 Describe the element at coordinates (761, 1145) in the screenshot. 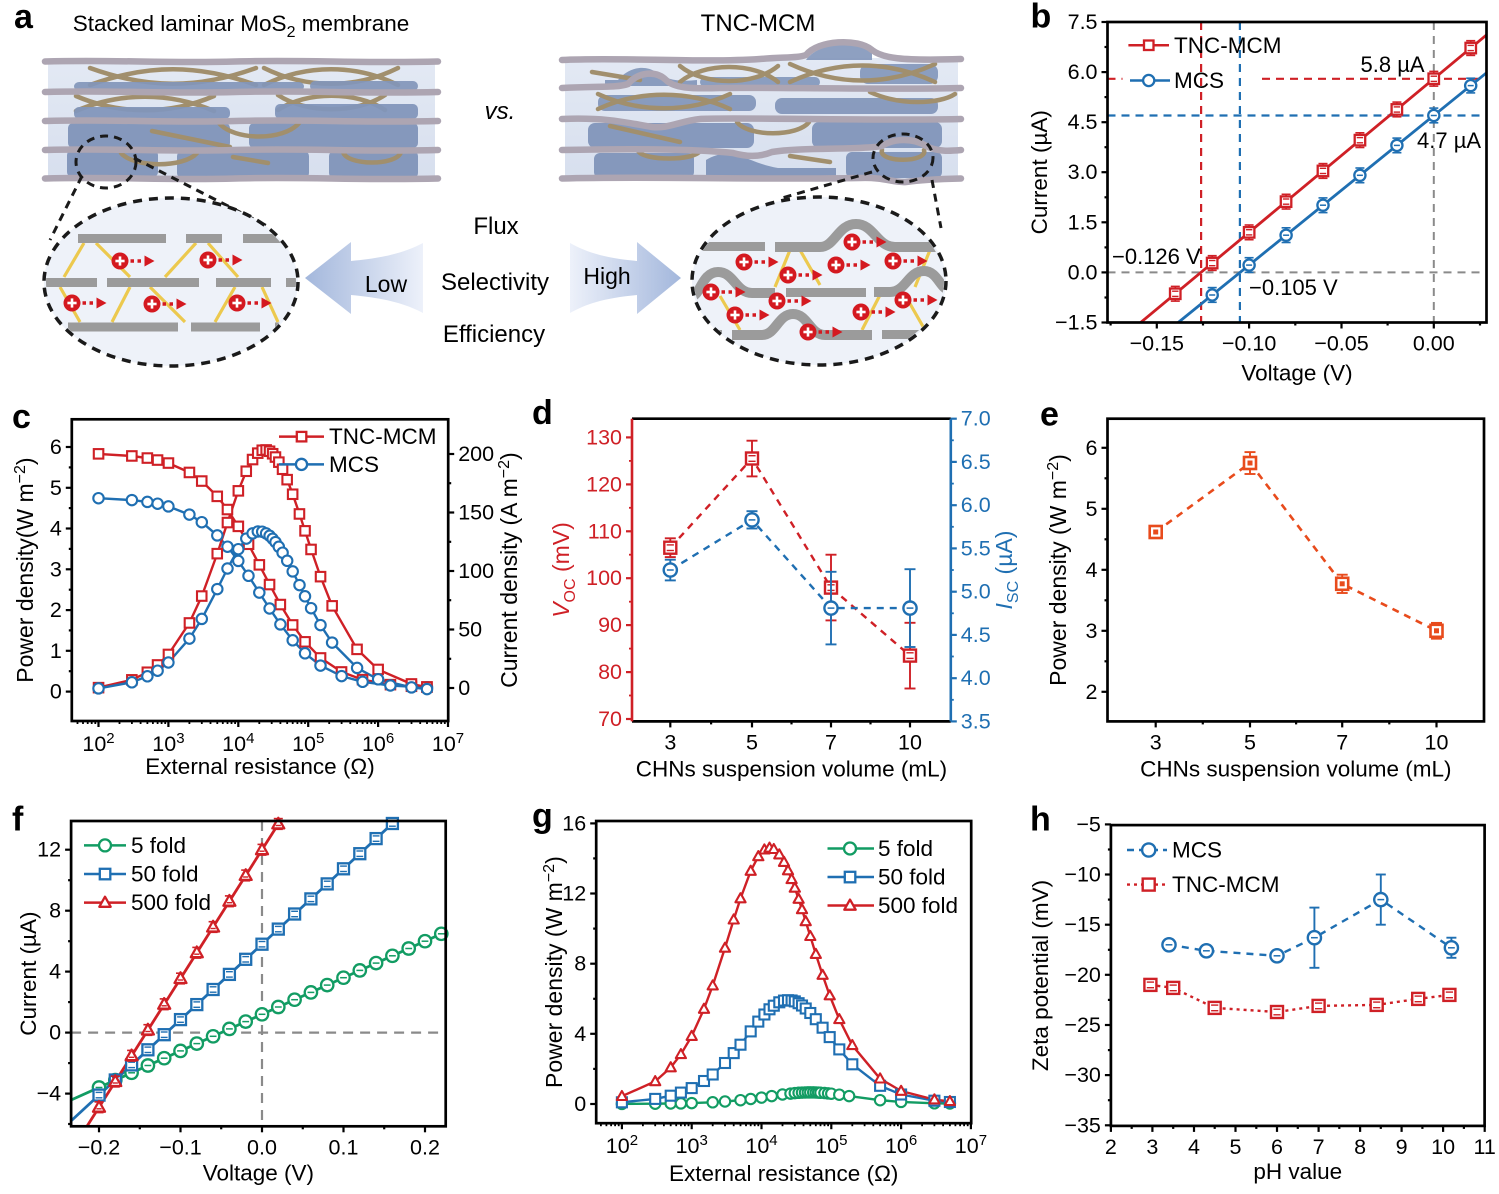

I see `svg-text: 104` at that location.